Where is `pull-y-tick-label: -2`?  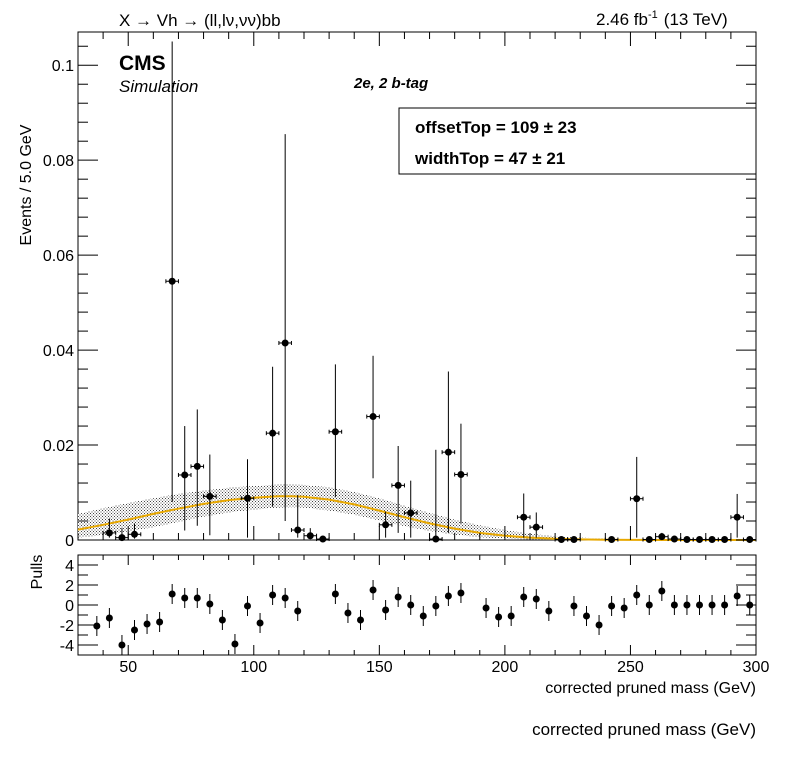 pull-y-tick-label: -2 is located at coordinates (67, 626).